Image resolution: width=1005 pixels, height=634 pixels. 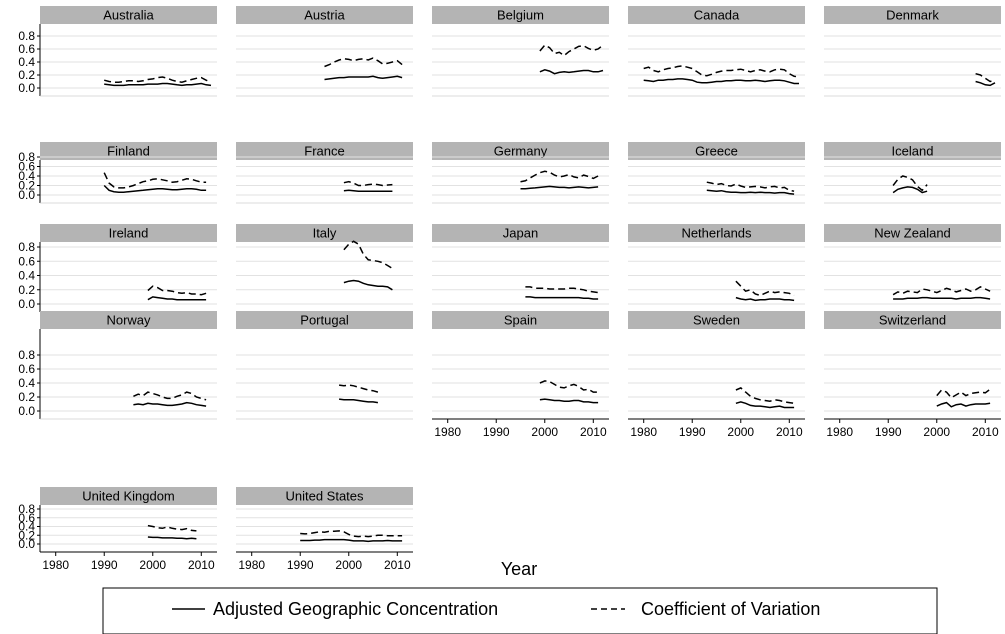 What do you see at coordinates (716, 51) in the screenshot?
I see `panel-canada: Canada` at bounding box center [716, 51].